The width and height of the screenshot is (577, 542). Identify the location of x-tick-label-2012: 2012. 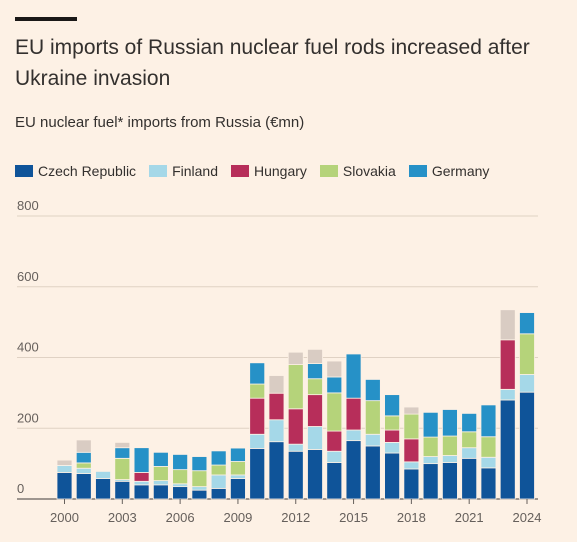
(295, 517).